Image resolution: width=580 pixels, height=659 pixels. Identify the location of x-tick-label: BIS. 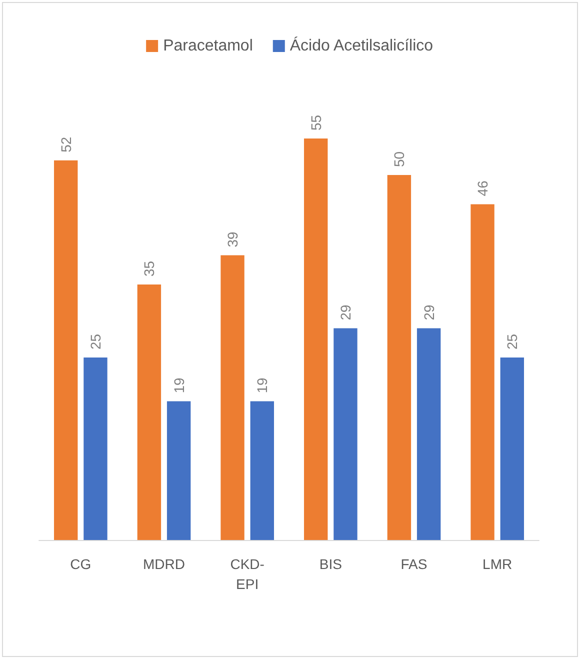
(330, 564).